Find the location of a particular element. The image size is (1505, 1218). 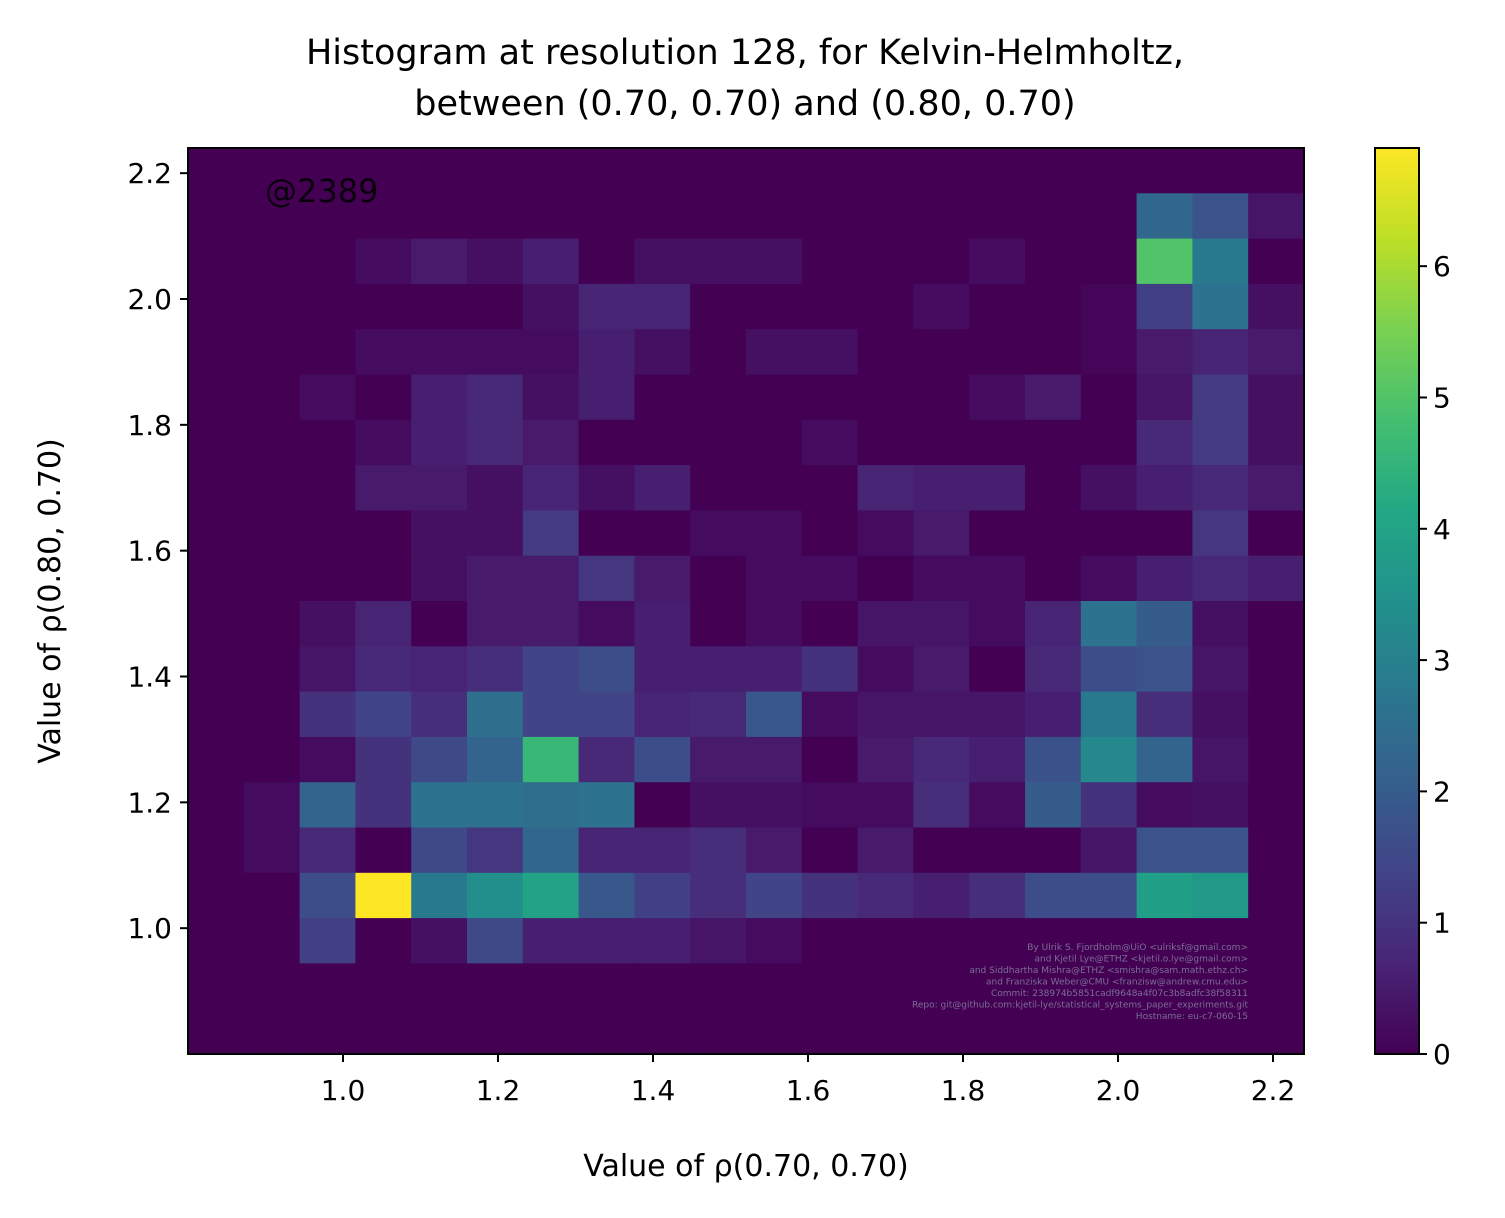

colorbar-tick-label: 4 is located at coordinates (1442, 529).